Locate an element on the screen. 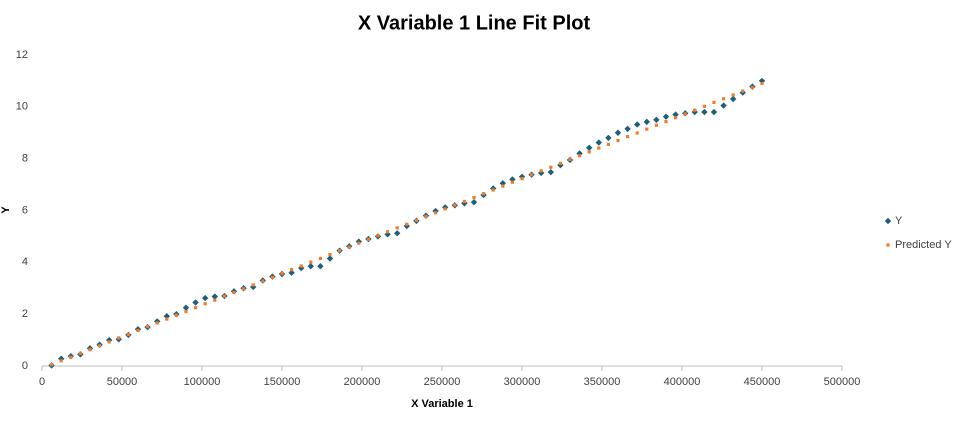 The height and width of the screenshot is (427, 963). x-tick-label: 0 is located at coordinates (42, 382).